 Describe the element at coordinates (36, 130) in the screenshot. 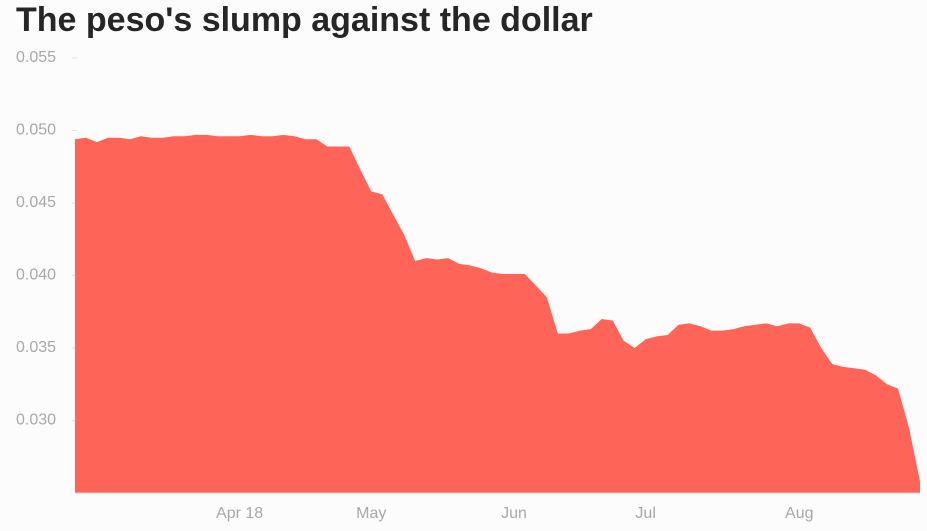

I see `y-tick-label: 0.050` at that location.